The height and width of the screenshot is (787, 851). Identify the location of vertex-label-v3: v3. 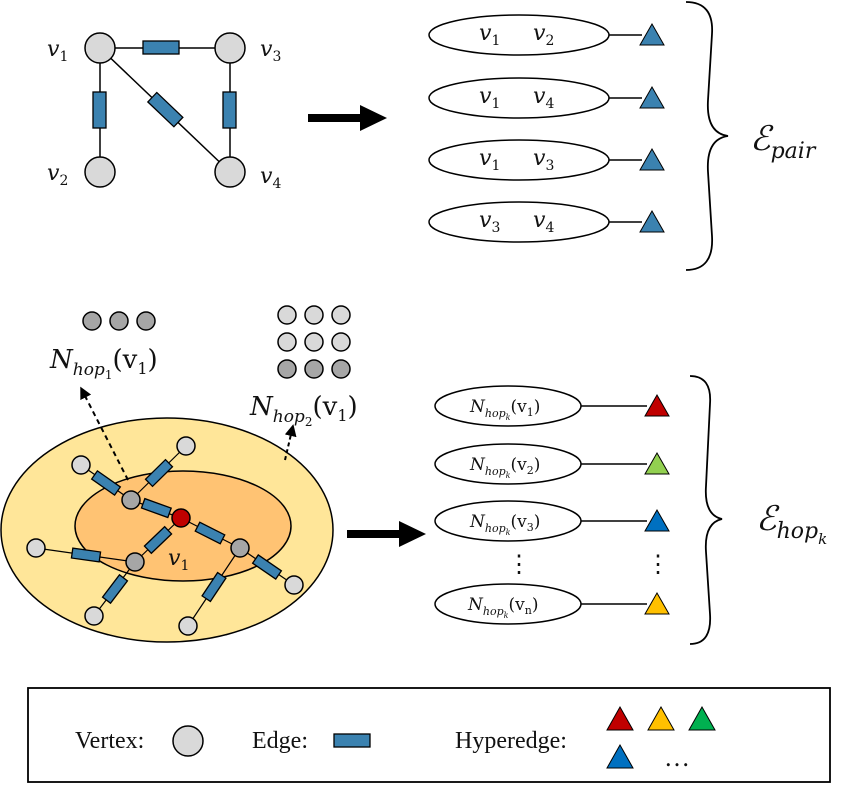
(270, 51).